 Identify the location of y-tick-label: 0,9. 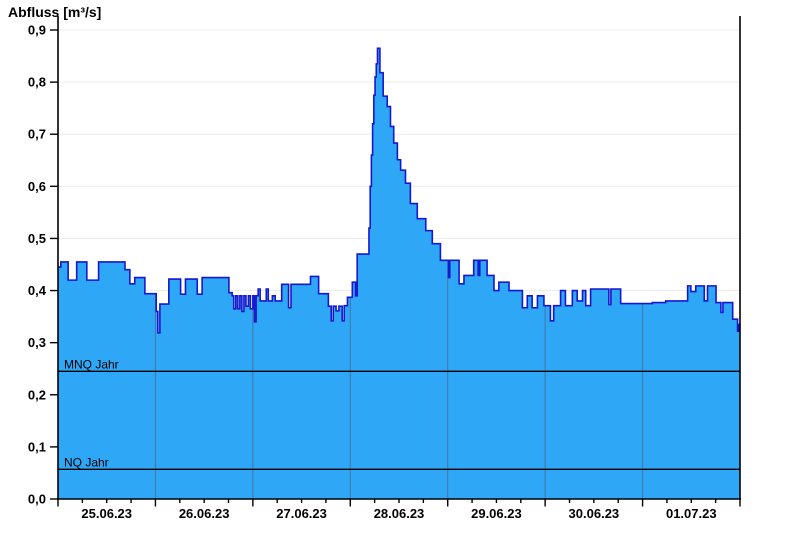
(37, 30).